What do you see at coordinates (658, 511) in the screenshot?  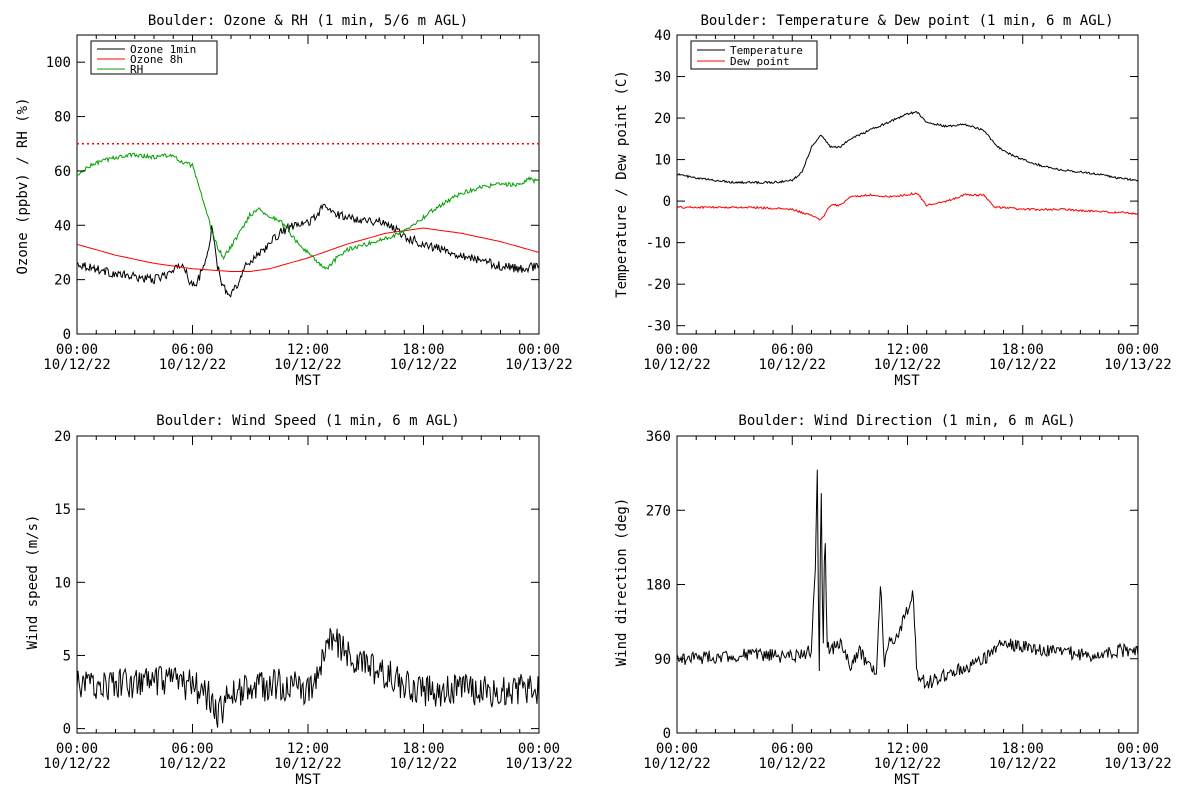 I see `y-tick-label: 270` at bounding box center [658, 511].